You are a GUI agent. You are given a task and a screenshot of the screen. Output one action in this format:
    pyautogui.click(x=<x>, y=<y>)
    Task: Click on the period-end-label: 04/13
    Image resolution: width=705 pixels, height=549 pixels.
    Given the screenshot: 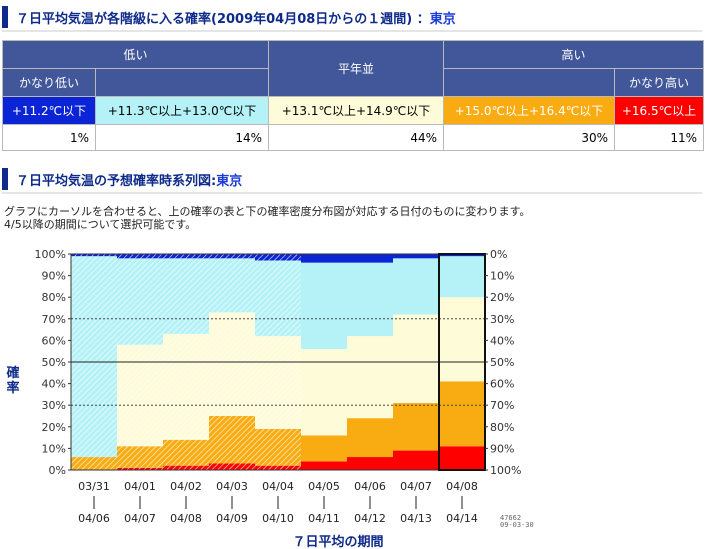 What is the action you would take?
    pyautogui.click(x=416, y=518)
    